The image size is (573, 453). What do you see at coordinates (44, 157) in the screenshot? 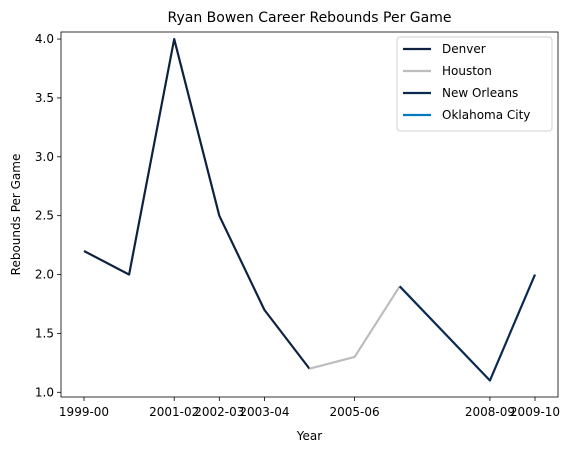
I see `y-tick-label-4: 3.0` at bounding box center [44, 157].